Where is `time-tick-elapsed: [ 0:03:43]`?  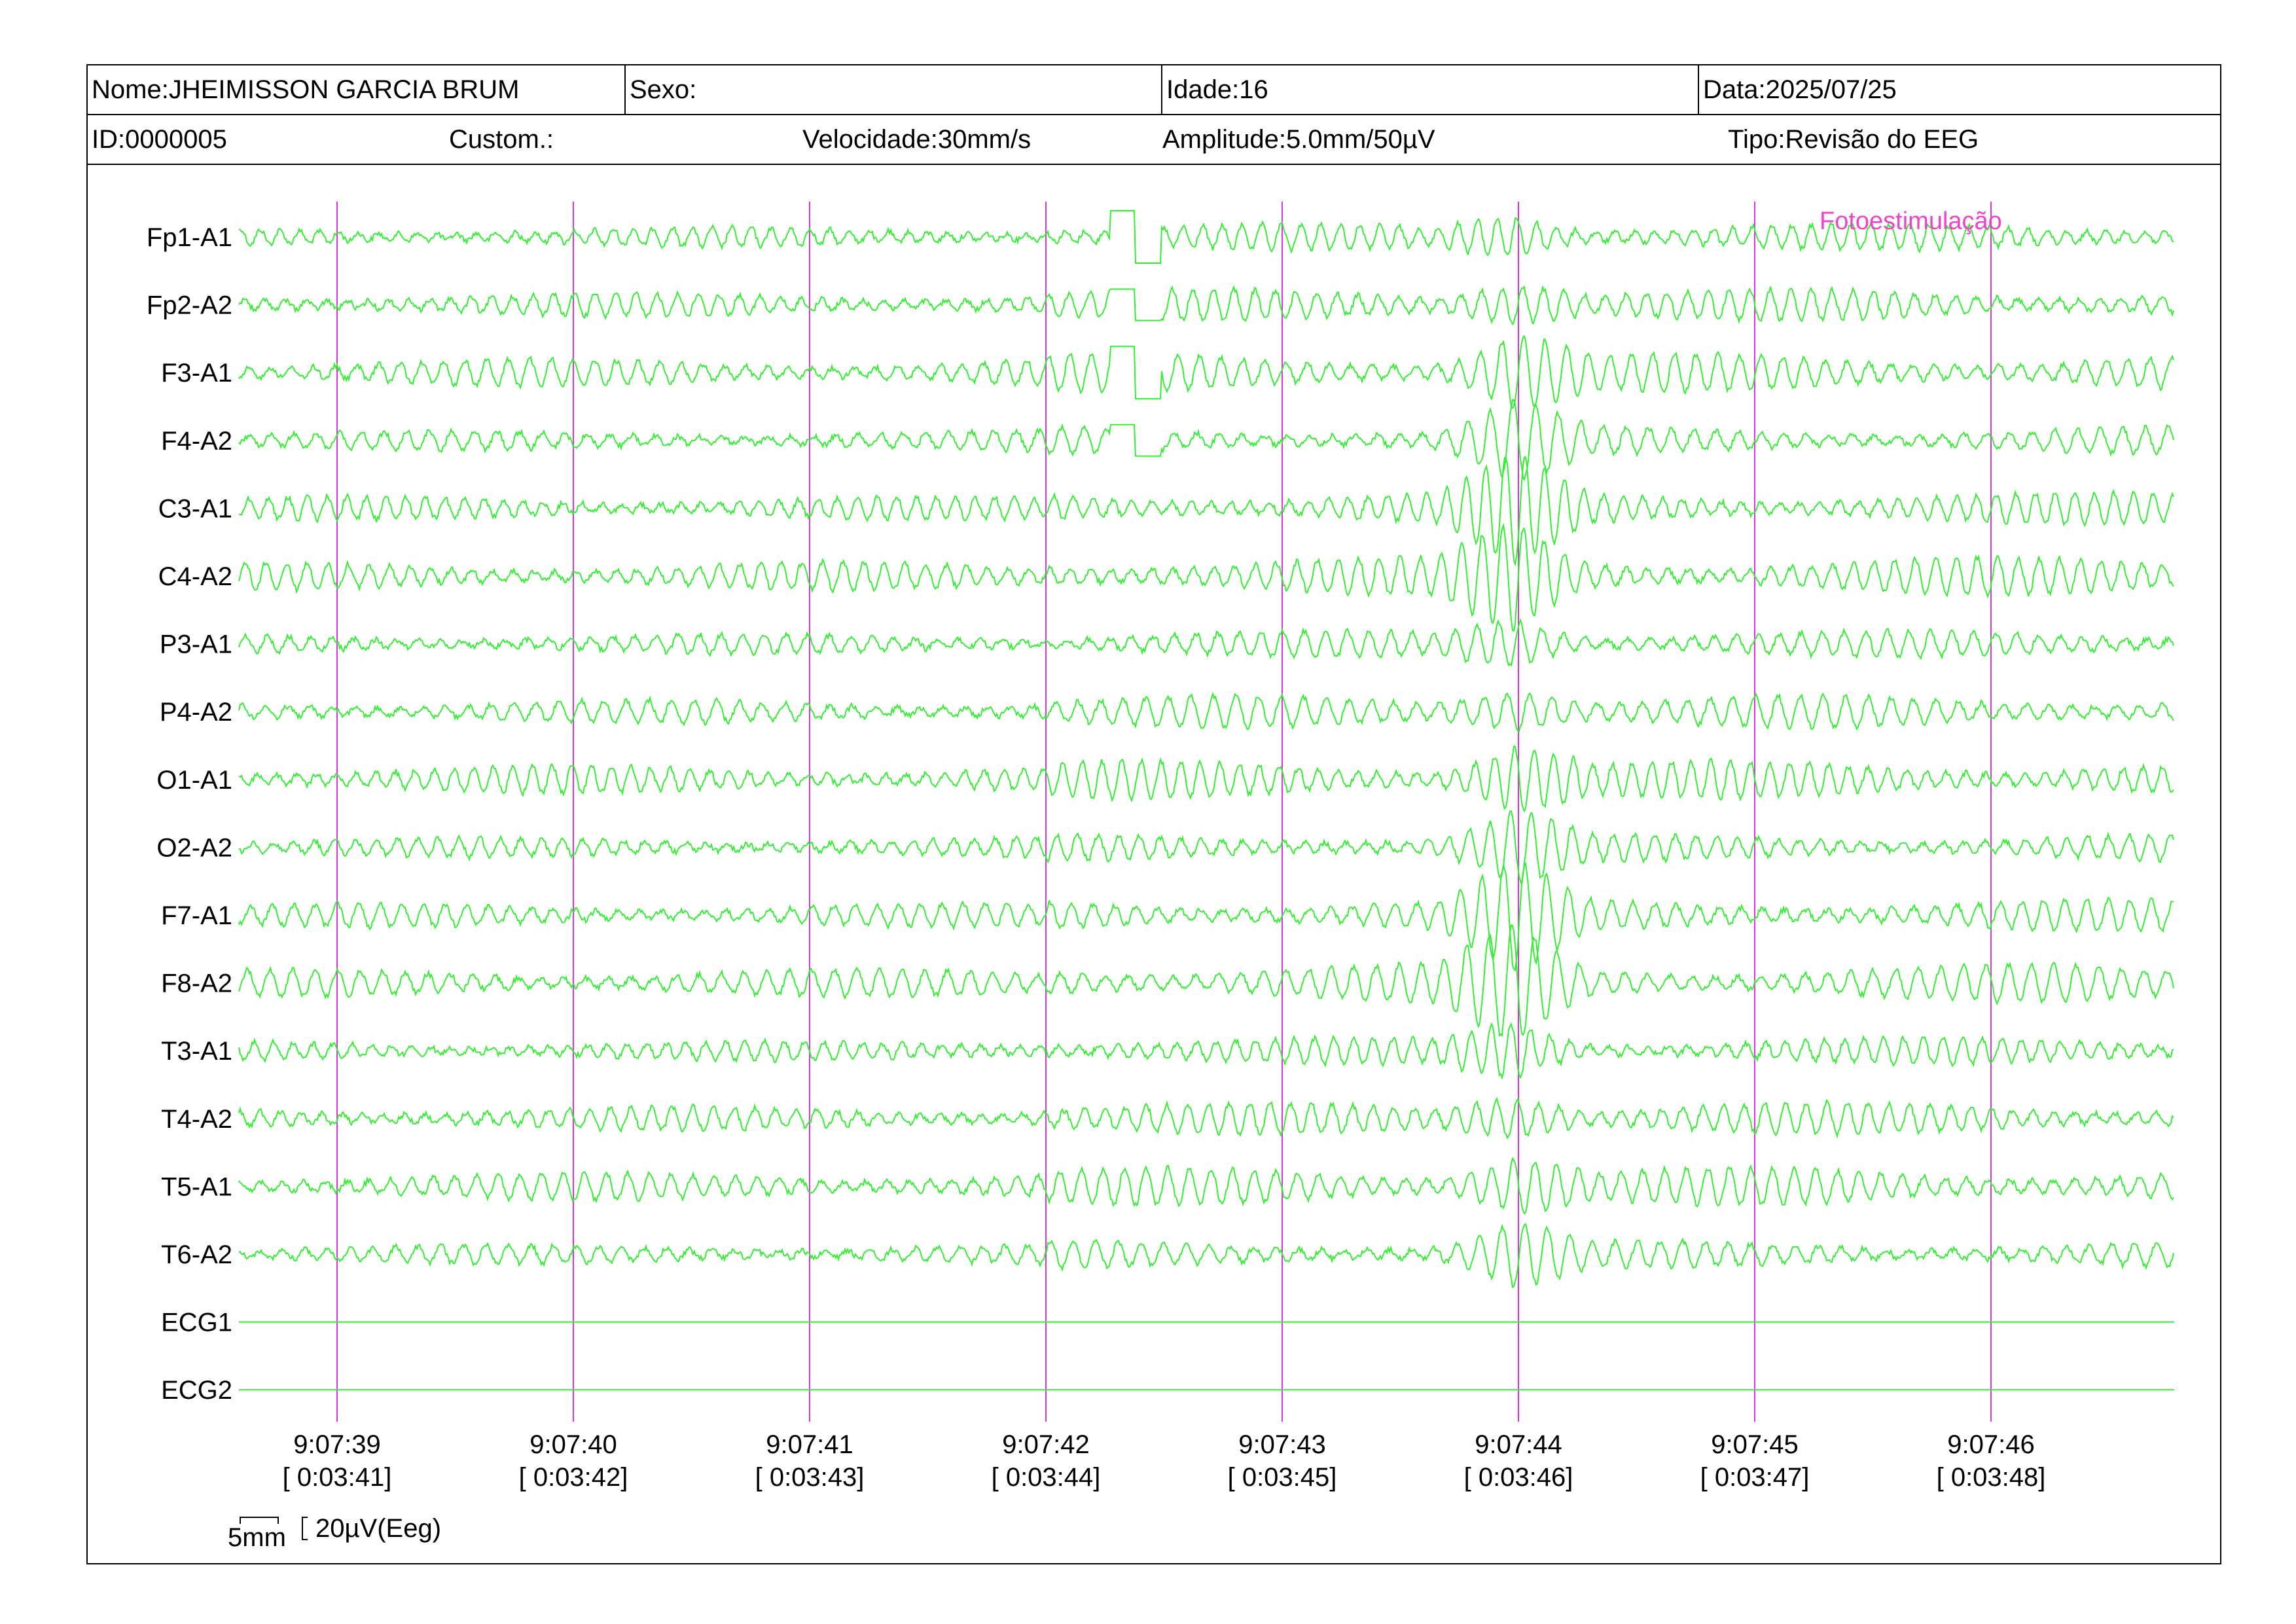
time-tick-elapsed: [ 0:03:43] is located at coordinates (810, 1477).